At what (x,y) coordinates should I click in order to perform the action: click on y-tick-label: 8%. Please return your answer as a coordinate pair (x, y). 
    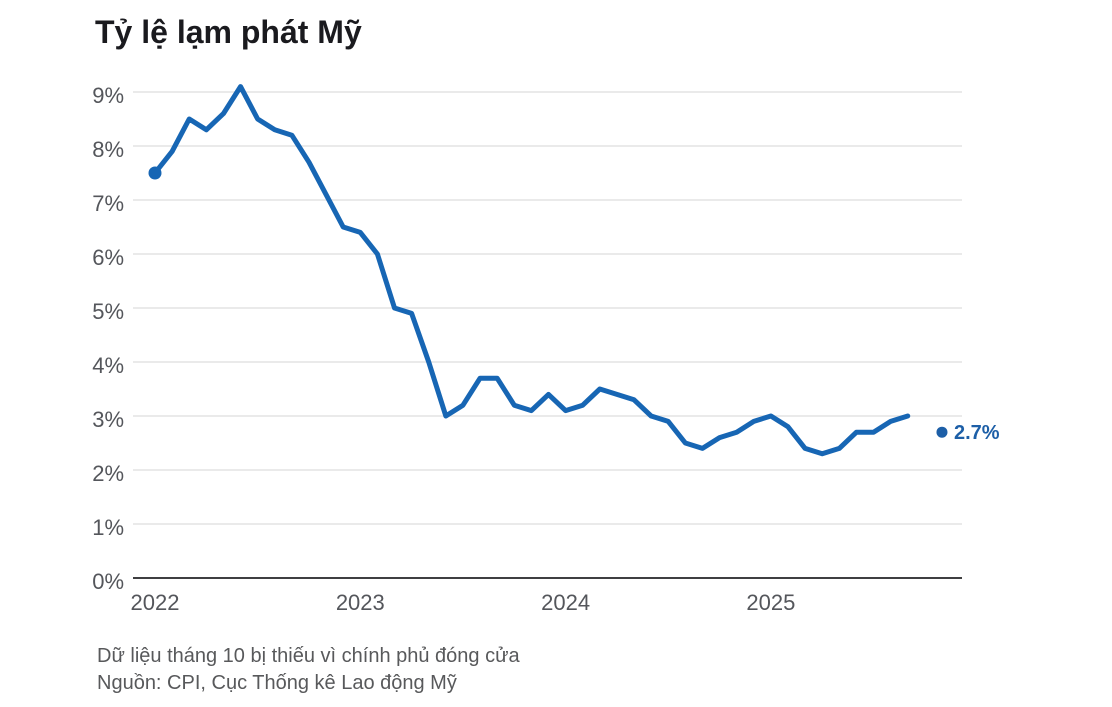
    Looking at the image, I should click on (108, 149).